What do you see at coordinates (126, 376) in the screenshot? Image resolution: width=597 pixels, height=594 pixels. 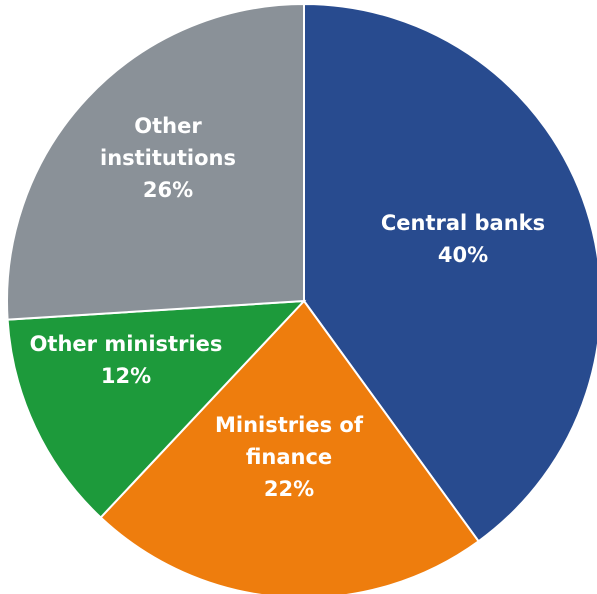 I see `pie-slice-percent: 12%` at bounding box center [126, 376].